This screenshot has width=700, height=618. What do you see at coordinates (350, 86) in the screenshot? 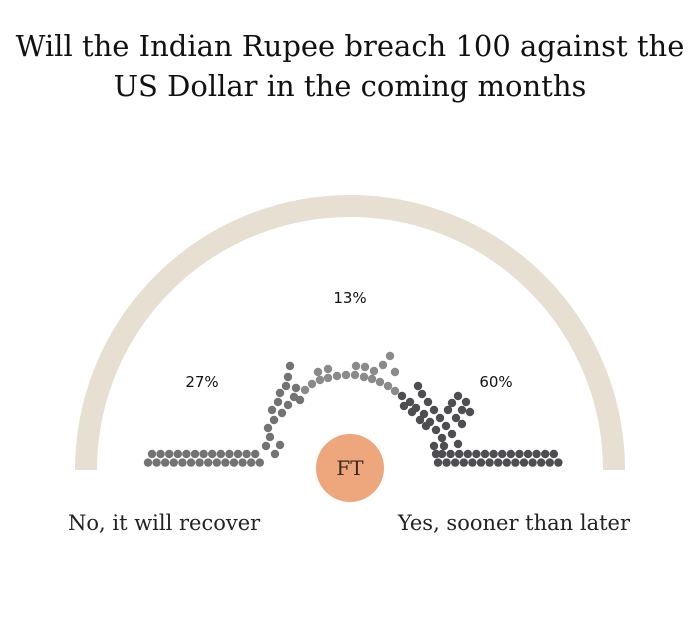
I see `chart-title-line-2: US Dollar in the coming months` at bounding box center [350, 86].